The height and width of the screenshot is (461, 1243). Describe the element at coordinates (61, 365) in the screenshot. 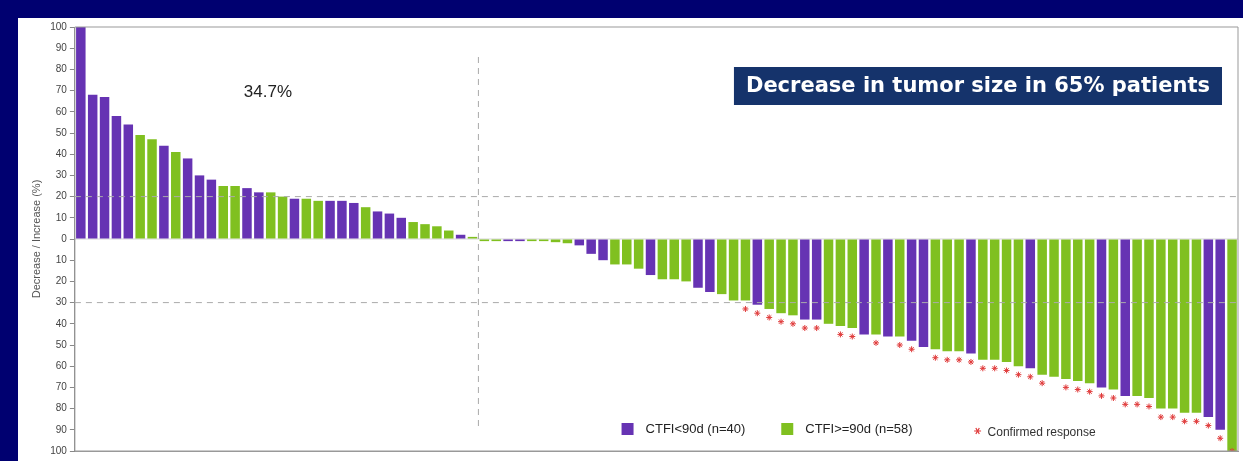

I see `y-tick-label: 60` at that location.